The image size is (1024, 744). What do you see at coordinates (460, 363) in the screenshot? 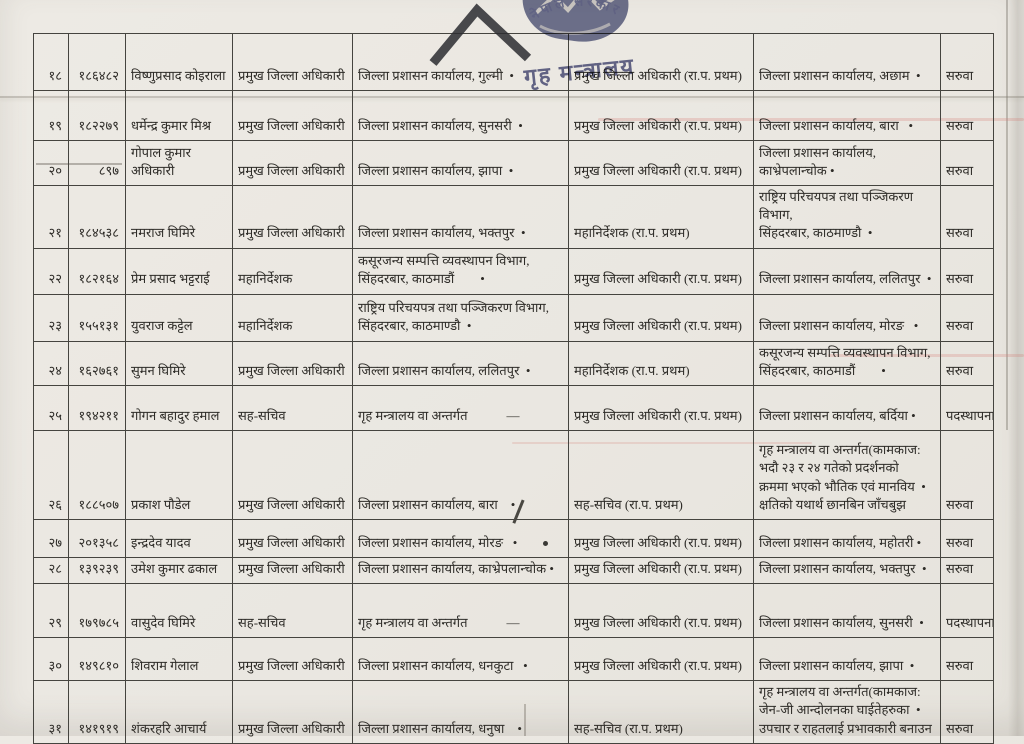
I see `cell-office: जिल्ला प्रशासन कार्यालय, ललितपुर •` at bounding box center [460, 363].